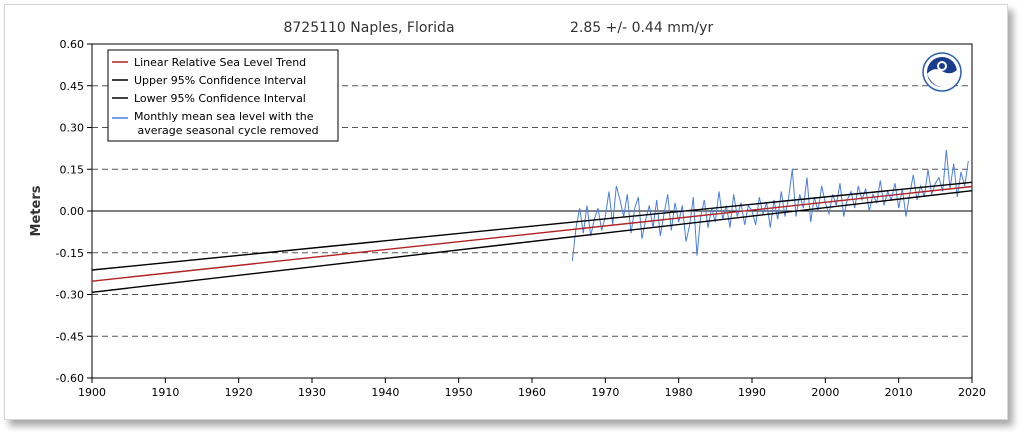 The image size is (1024, 432). Describe the element at coordinates (605, 392) in the screenshot. I see `x-tick-label: 1970` at that location.